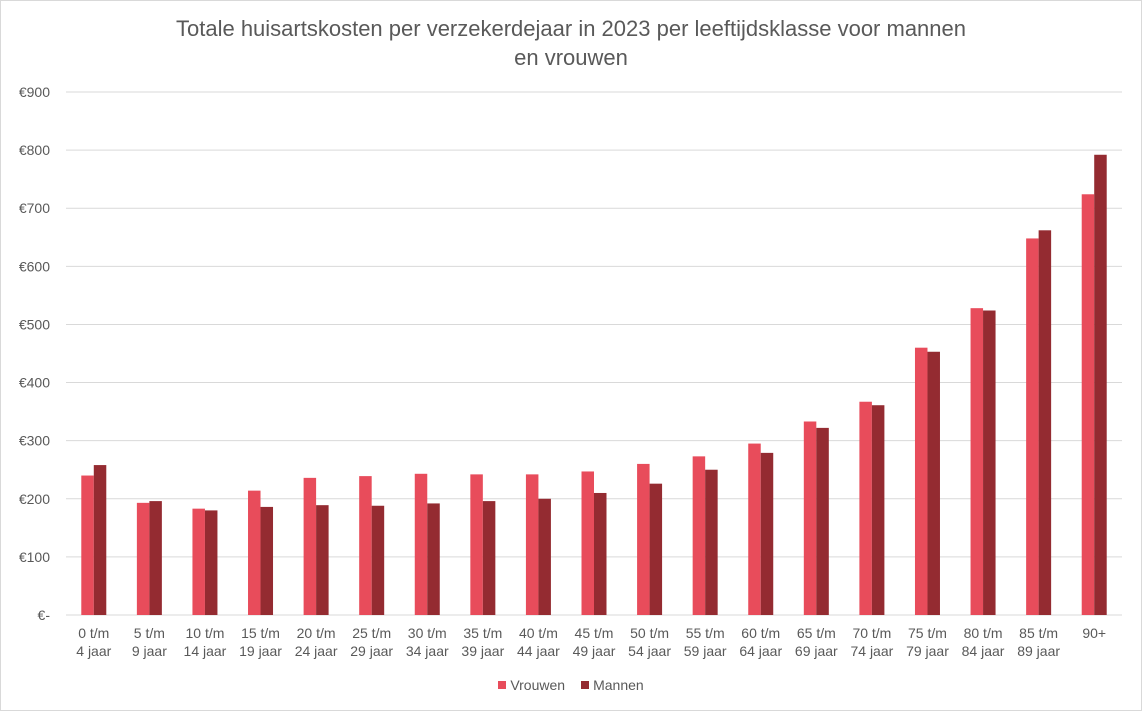 The image size is (1142, 711). I want to click on x-tick-label-line: 90+, so click(1094, 633).